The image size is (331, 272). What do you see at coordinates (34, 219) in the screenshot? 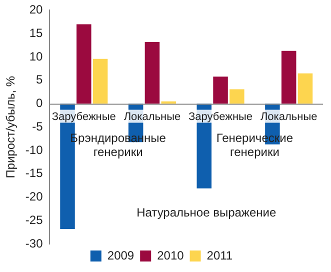
I see `y-tick-label: -25` at bounding box center [34, 219].